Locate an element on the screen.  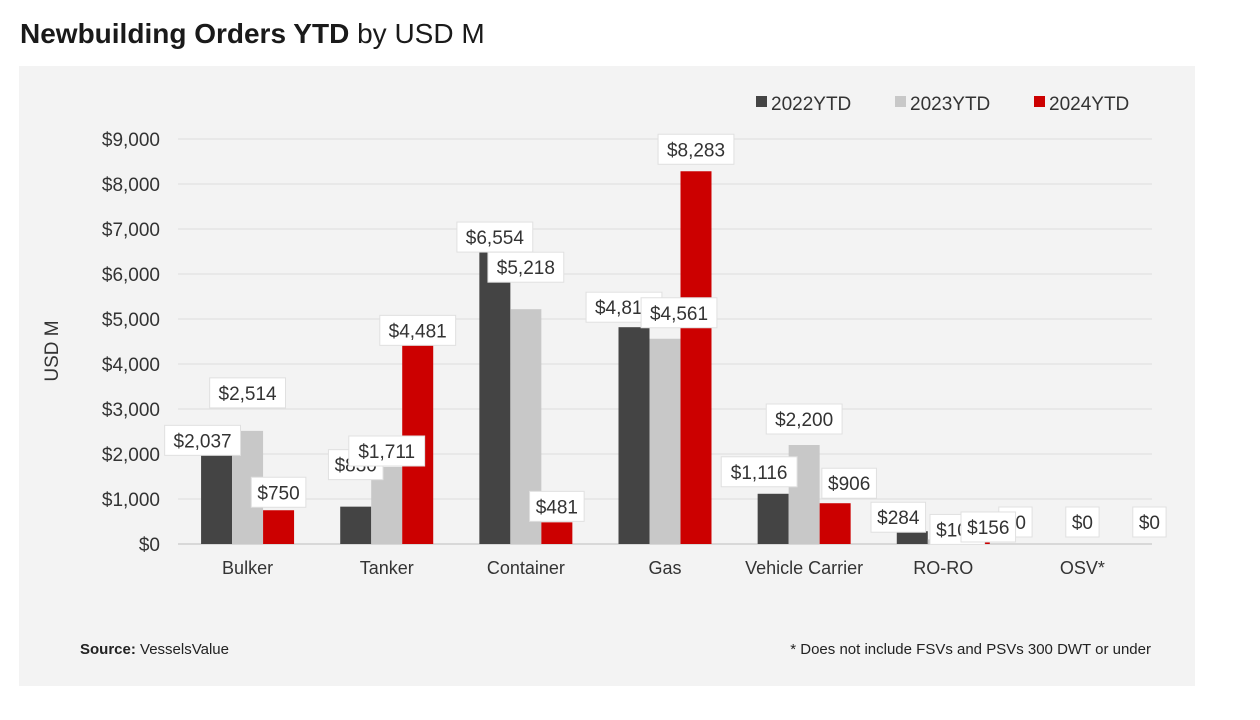
y-tick-label: $4,000 is located at coordinates (131, 365).